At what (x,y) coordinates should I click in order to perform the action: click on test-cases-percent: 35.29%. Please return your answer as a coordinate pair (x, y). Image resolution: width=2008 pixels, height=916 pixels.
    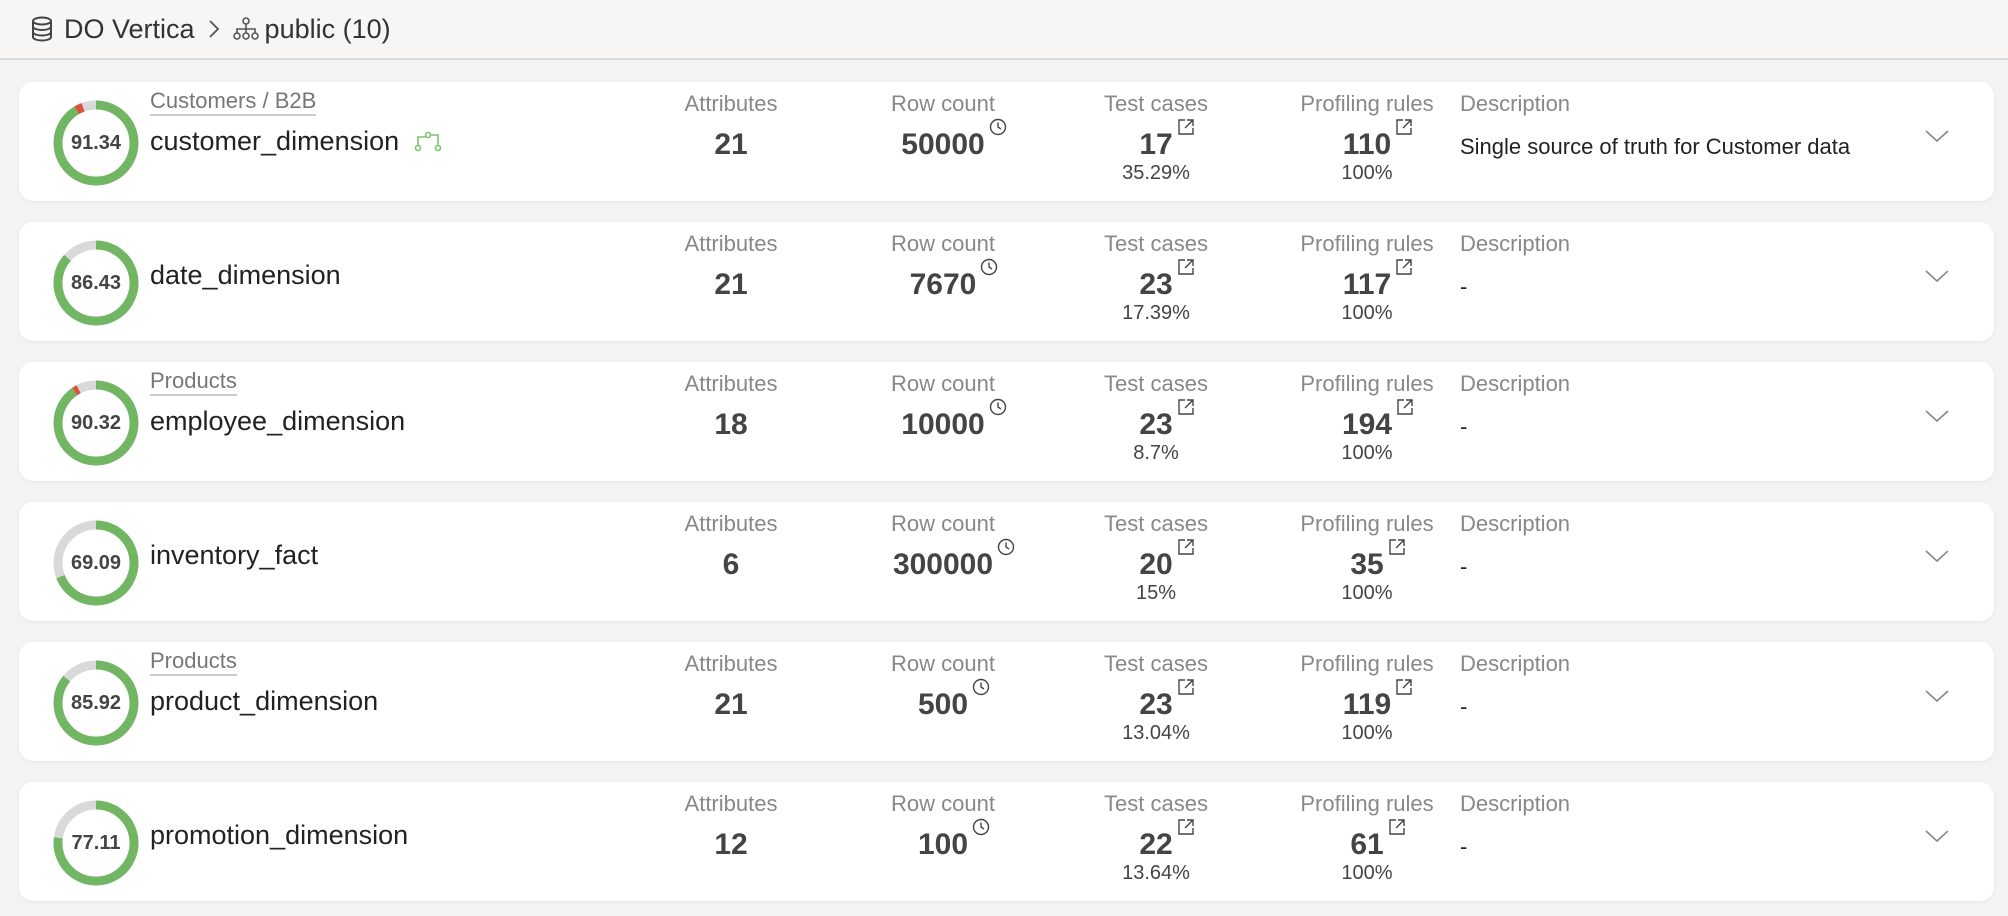
    Looking at the image, I should click on (1156, 173).